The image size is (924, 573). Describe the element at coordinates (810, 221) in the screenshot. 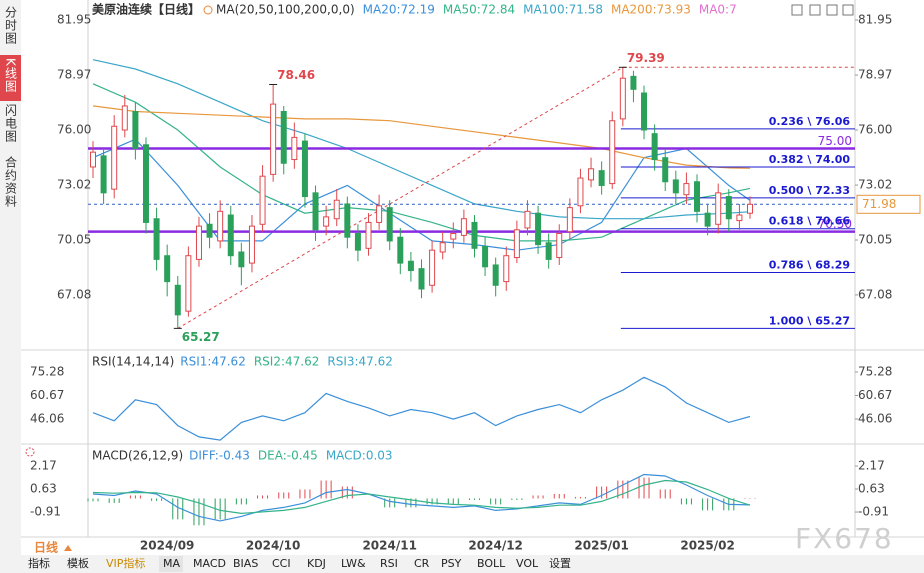

I see `fib-label: 0.618 \ 70.66` at that location.